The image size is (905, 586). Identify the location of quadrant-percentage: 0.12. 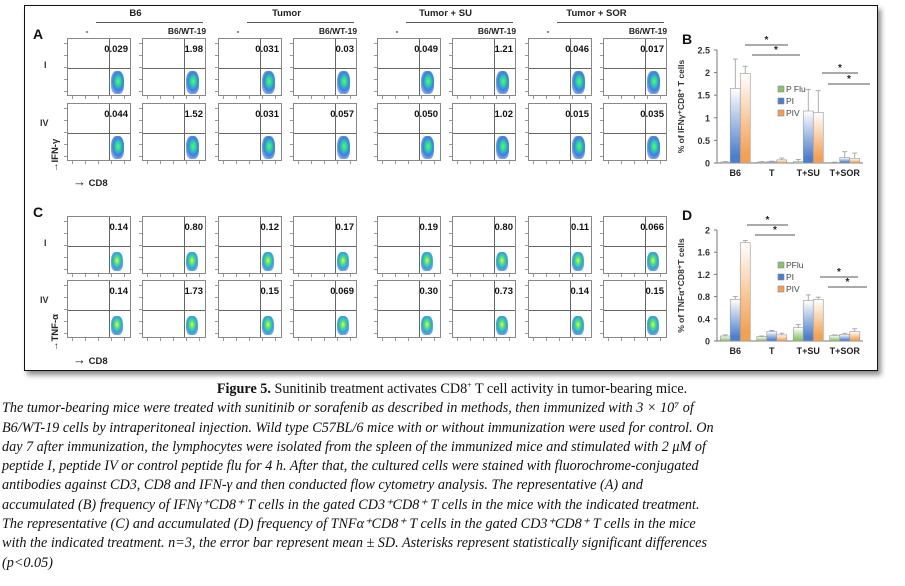
(270, 227).